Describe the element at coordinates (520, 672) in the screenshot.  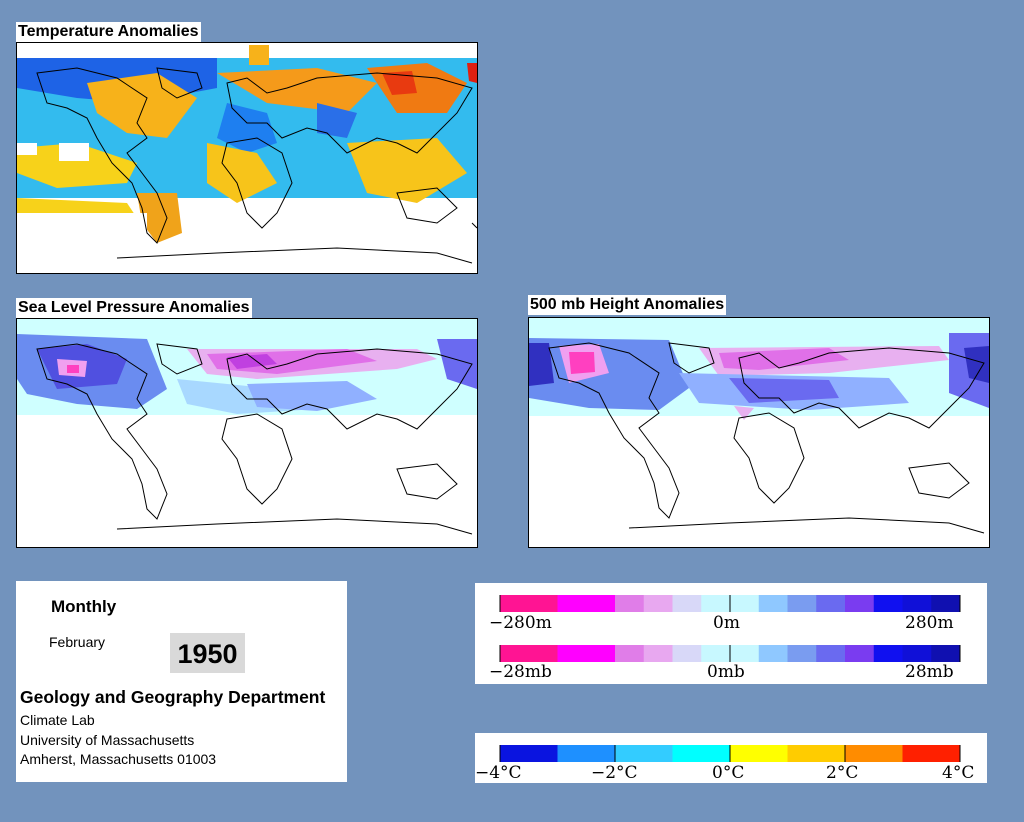
I see `pressure-label-min: −28mb` at that location.